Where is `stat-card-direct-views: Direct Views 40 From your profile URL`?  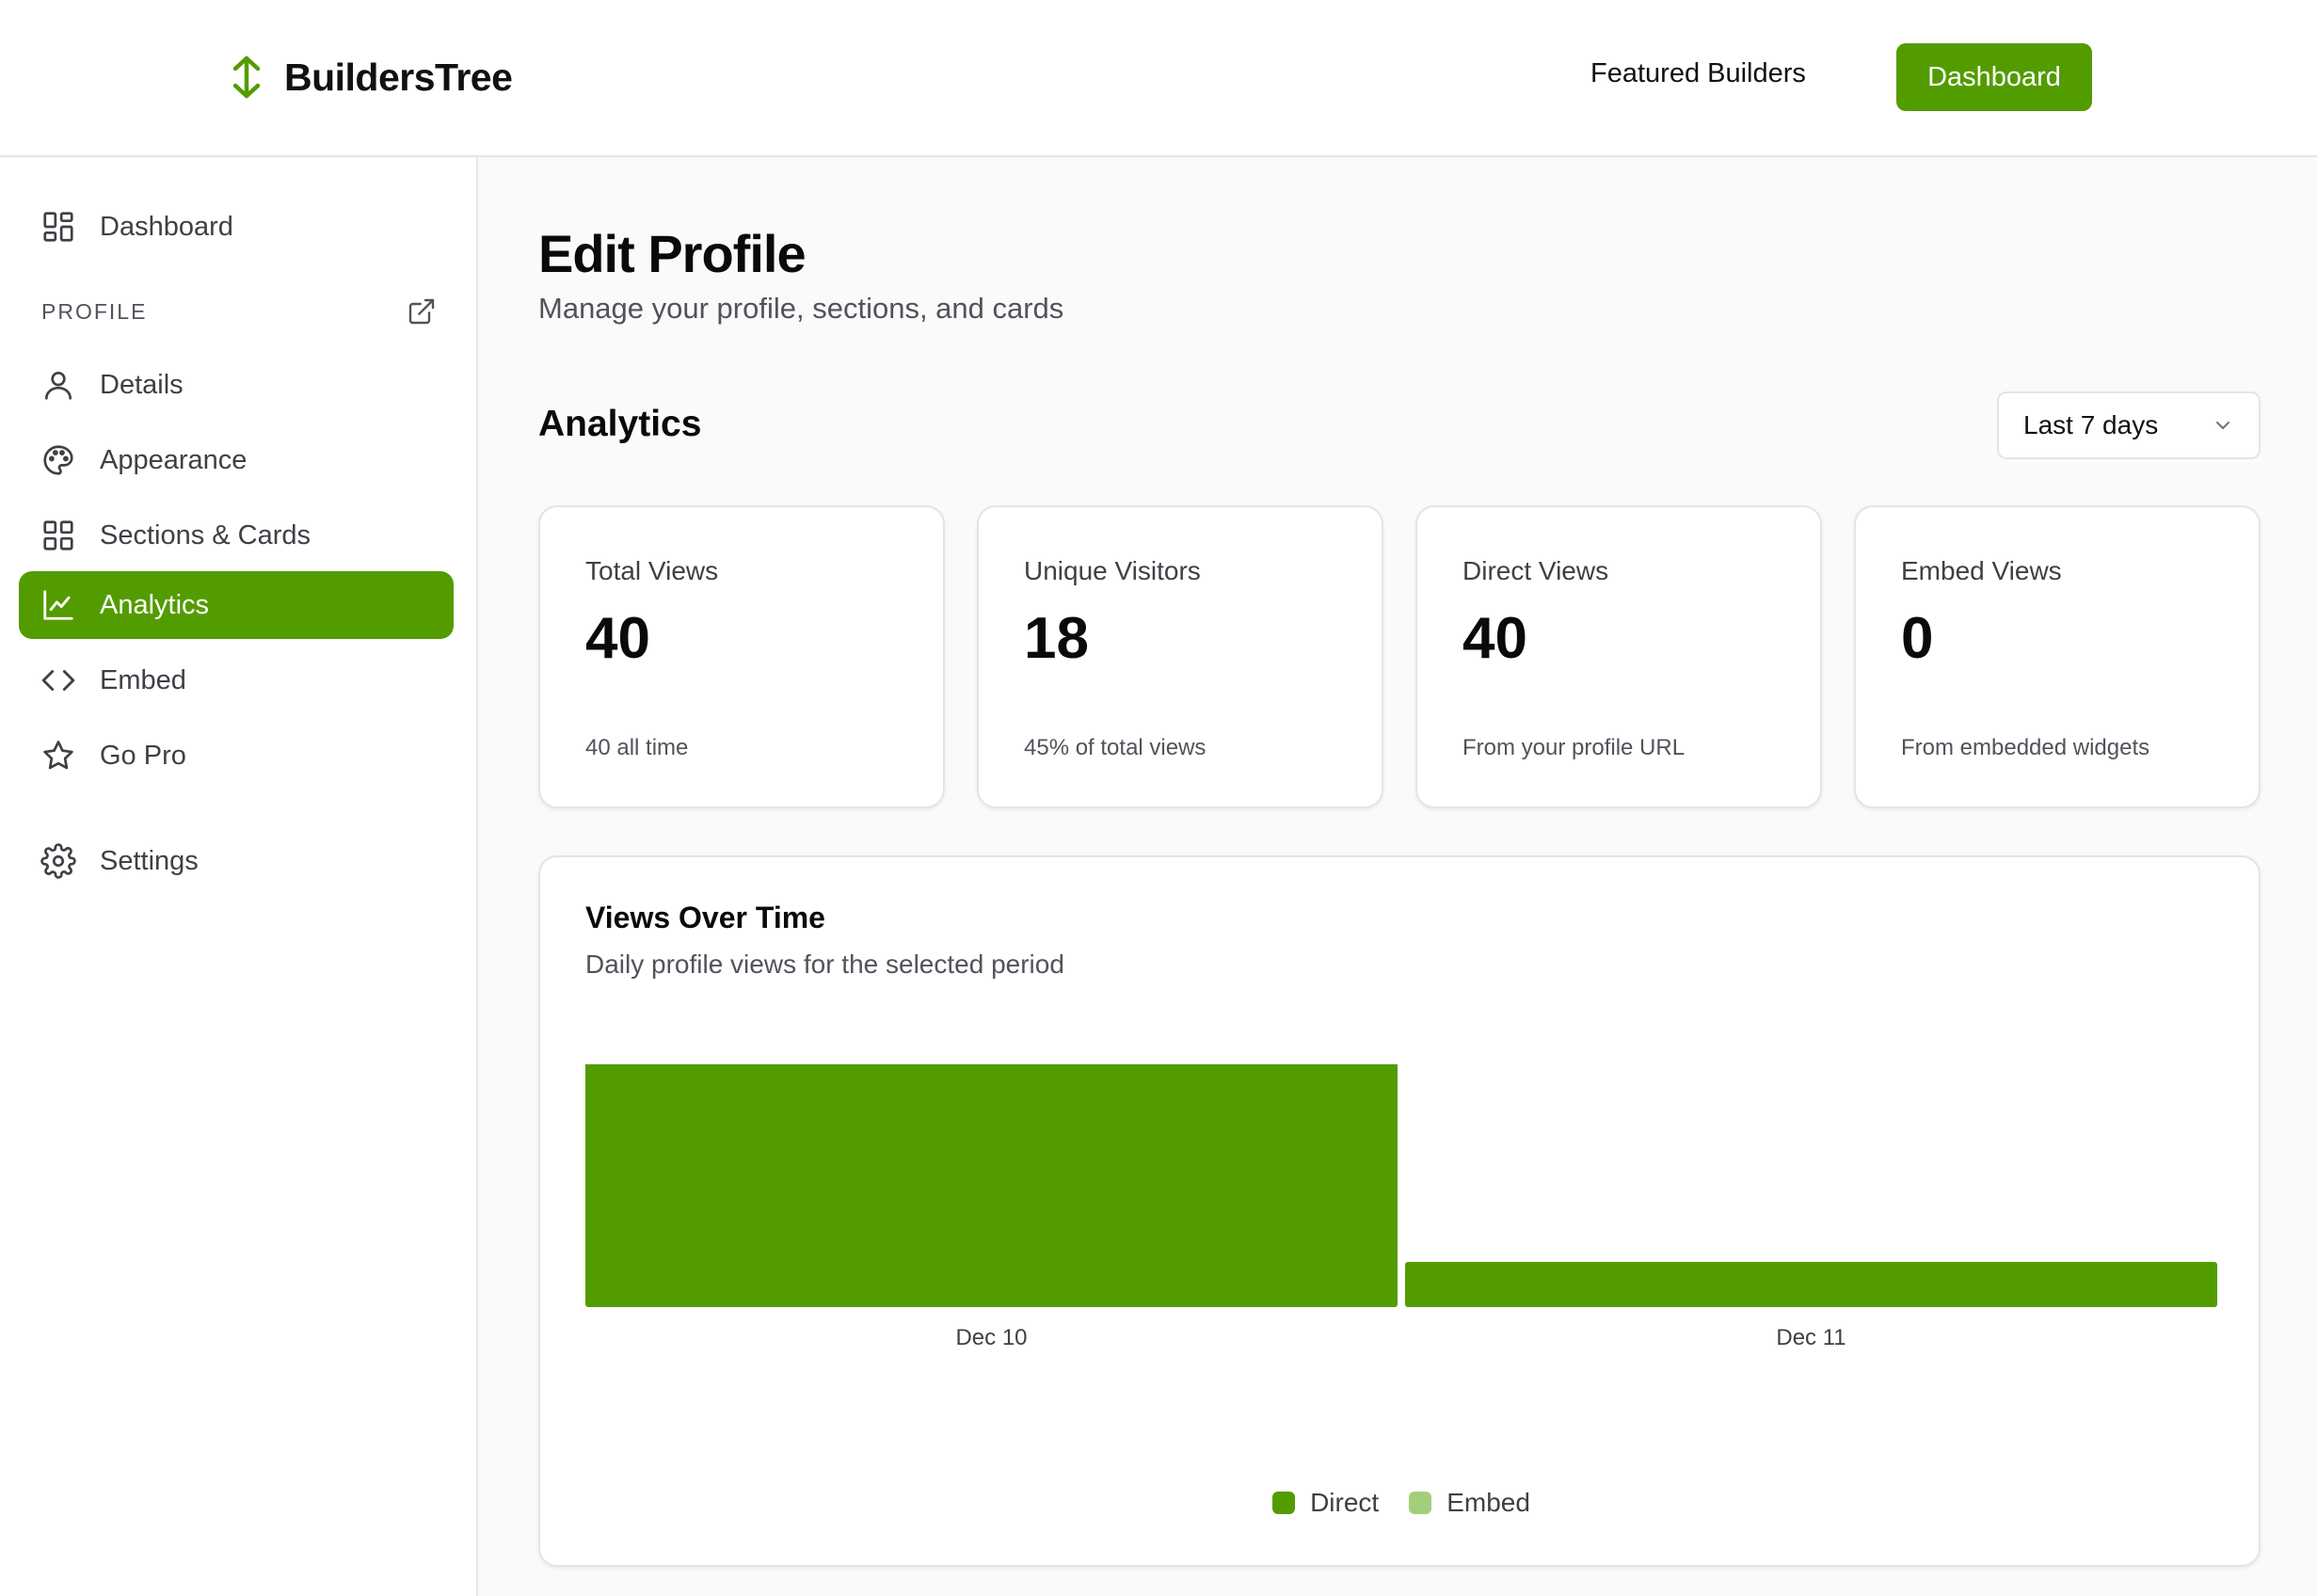
stat-card-direct-views: Direct Views 40 From your profile URL is located at coordinates (1618, 656).